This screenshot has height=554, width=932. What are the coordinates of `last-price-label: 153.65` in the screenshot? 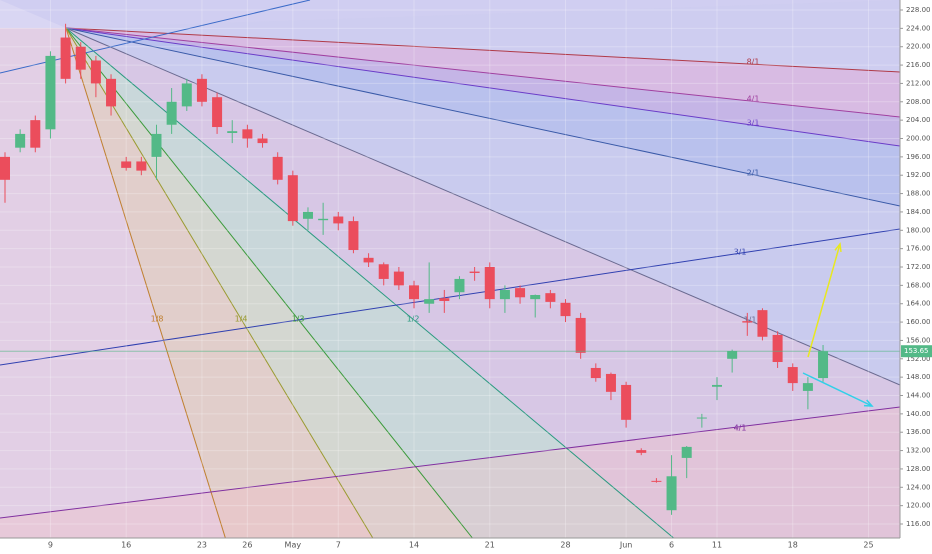 It's located at (916, 351).